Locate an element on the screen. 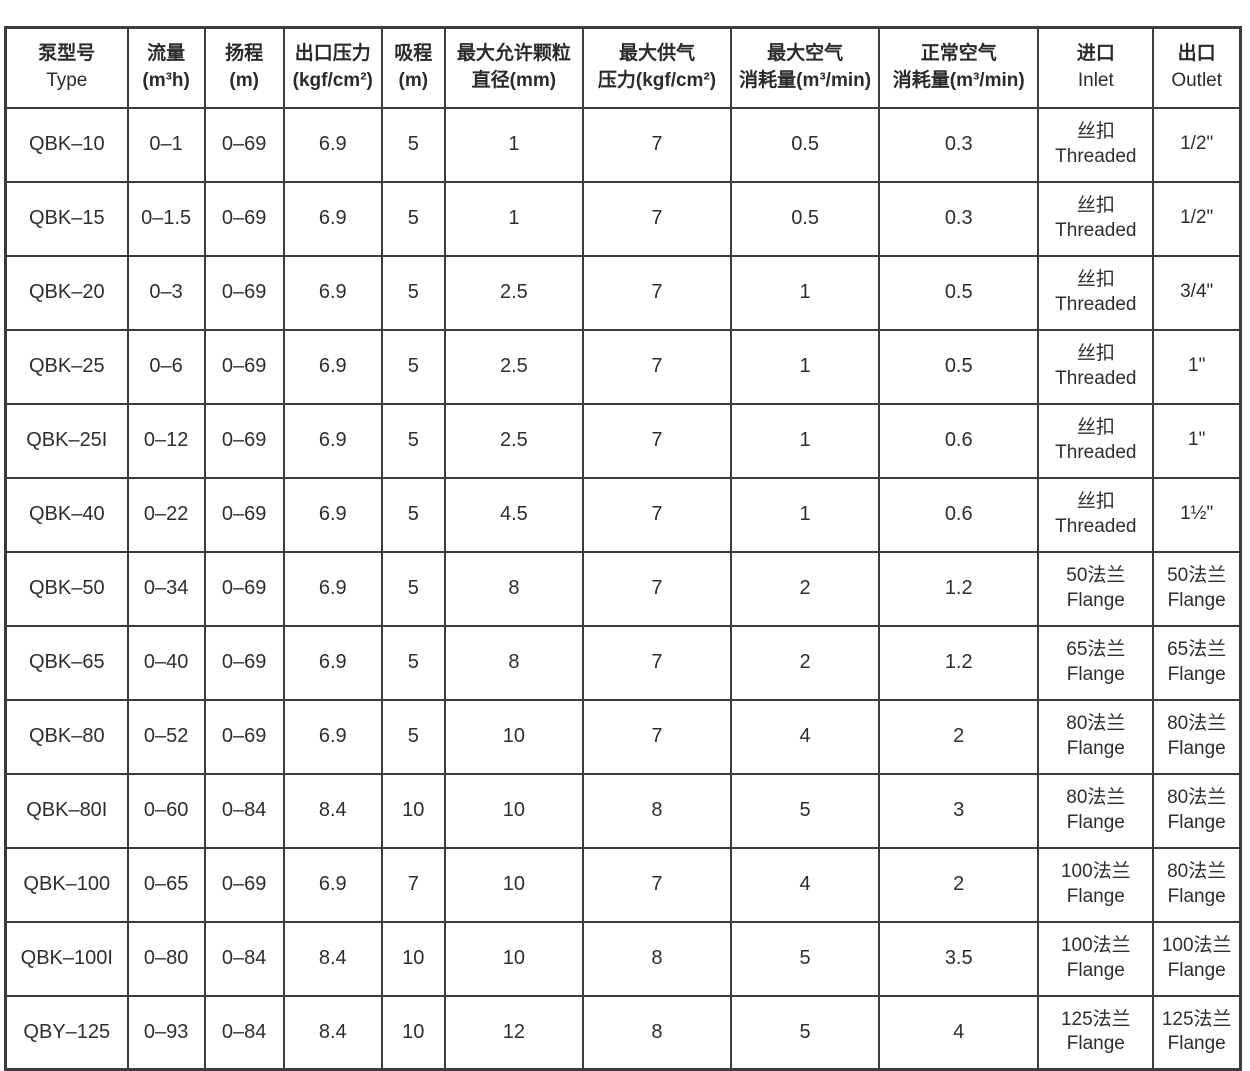 Image resolution: width=1250 pixels, height=1071 pixels. col-header-outlet-en: Outlet is located at coordinates (1197, 80).